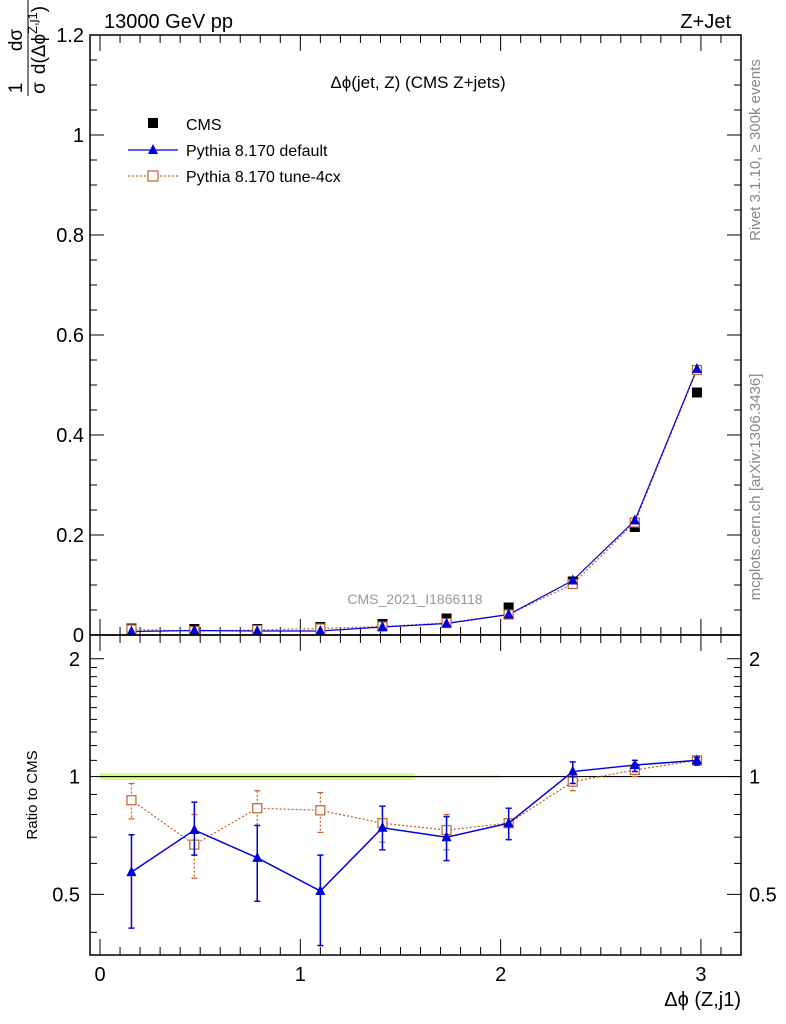  I want to click on watermark-analysis-id: CMS_2021_I1866118, so click(414, 599).